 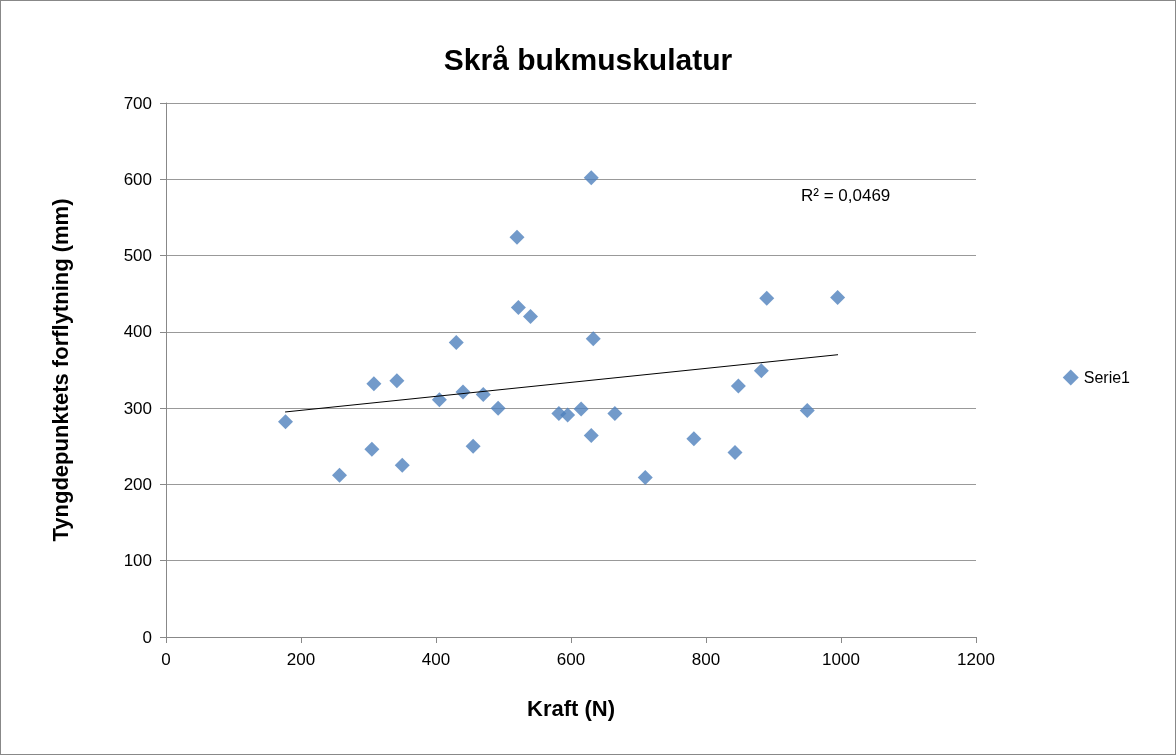 I want to click on annotation: R² = 0,0469, so click(x=846, y=195).